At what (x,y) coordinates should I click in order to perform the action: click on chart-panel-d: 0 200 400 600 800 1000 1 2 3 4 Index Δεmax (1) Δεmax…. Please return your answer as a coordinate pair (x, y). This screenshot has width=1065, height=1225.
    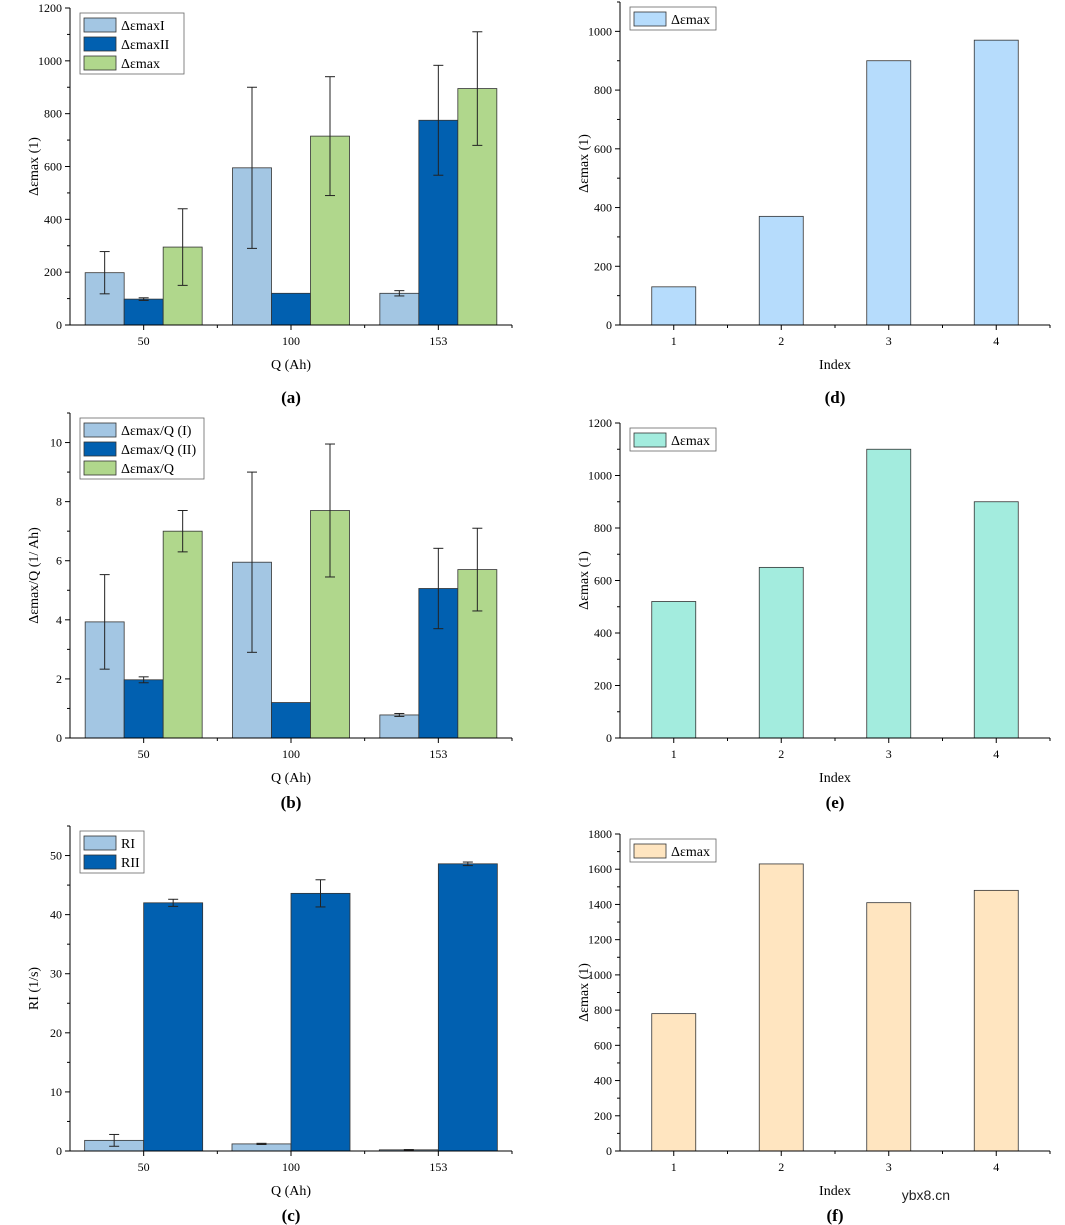
    Looking at the image, I should click on (814, 204).